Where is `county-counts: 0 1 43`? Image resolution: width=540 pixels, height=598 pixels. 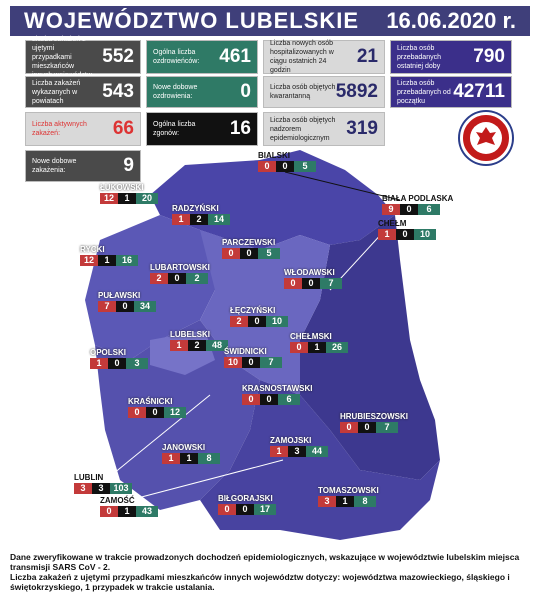 county-counts: 0 1 43 is located at coordinates (129, 511).